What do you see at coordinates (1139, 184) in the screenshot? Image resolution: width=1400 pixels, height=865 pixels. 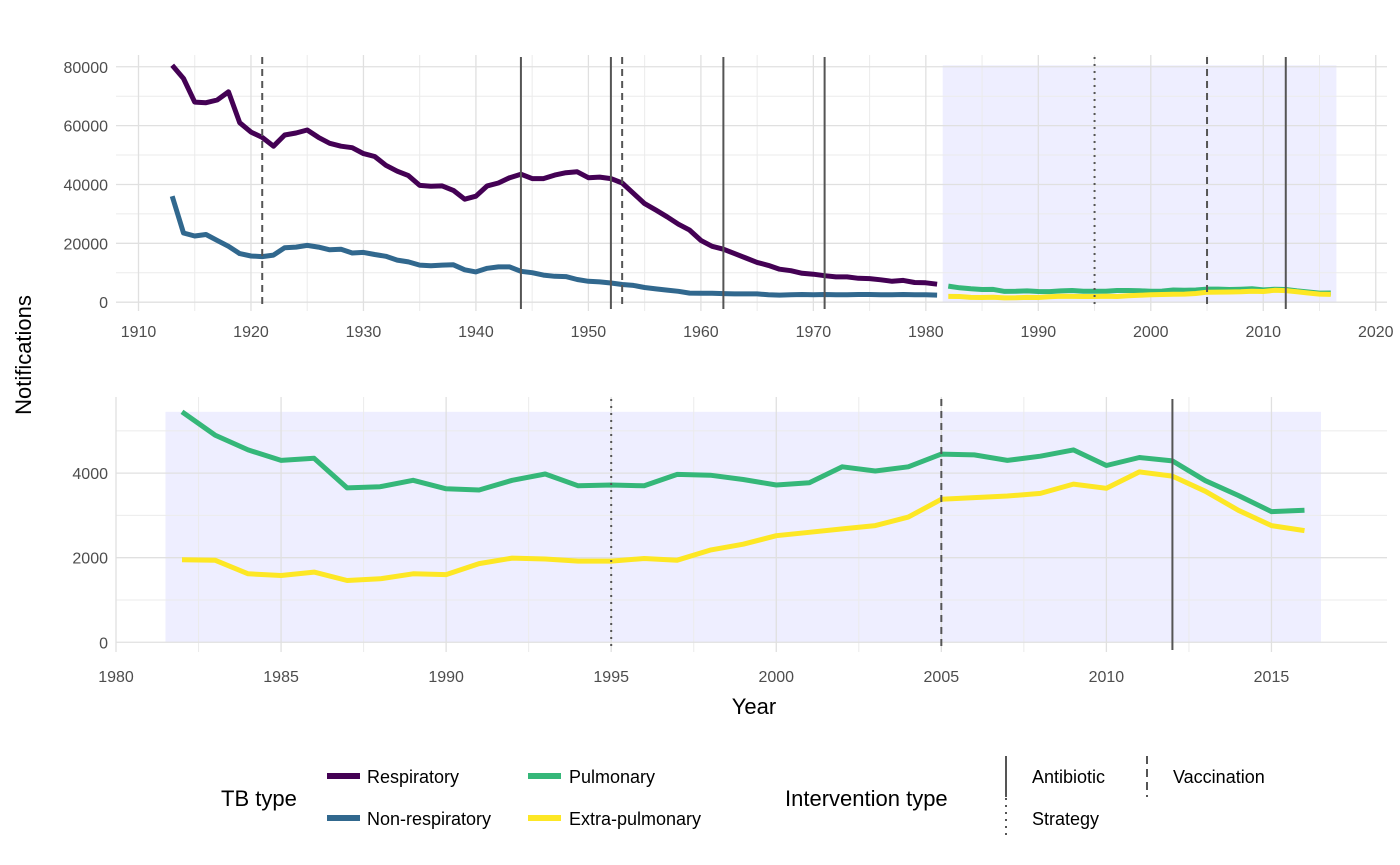 I see `shaded-period` at bounding box center [1139, 184].